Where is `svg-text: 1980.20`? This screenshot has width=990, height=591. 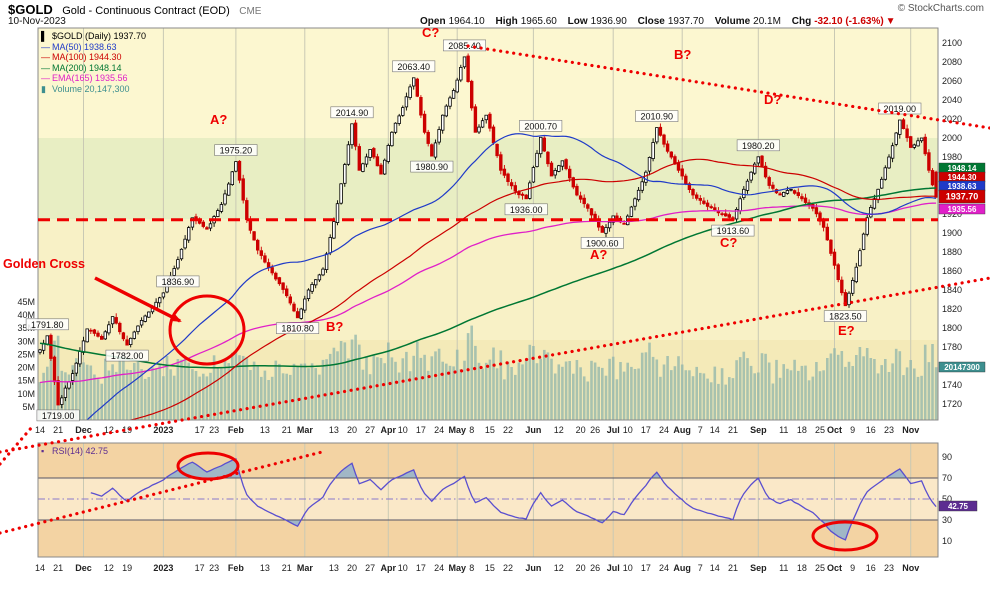
svg-text: 1980.20 is located at coordinates (758, 146).